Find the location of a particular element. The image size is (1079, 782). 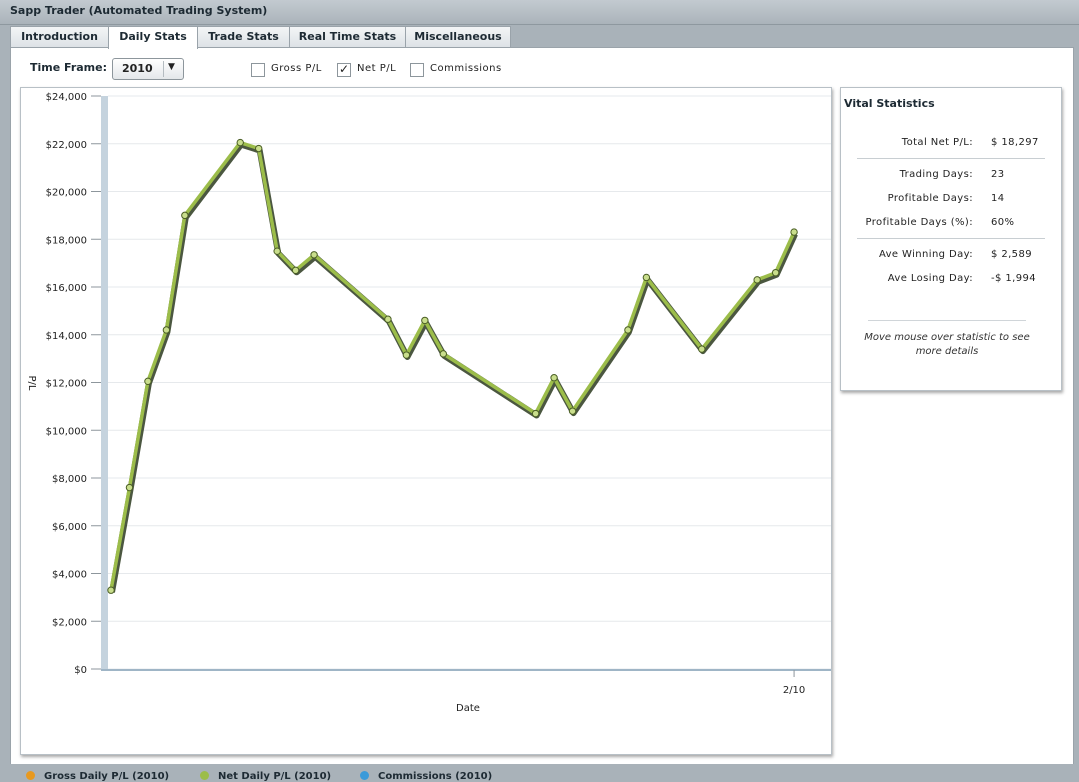

x-tick-label: 2/10 is located at coordinates (794, 690).